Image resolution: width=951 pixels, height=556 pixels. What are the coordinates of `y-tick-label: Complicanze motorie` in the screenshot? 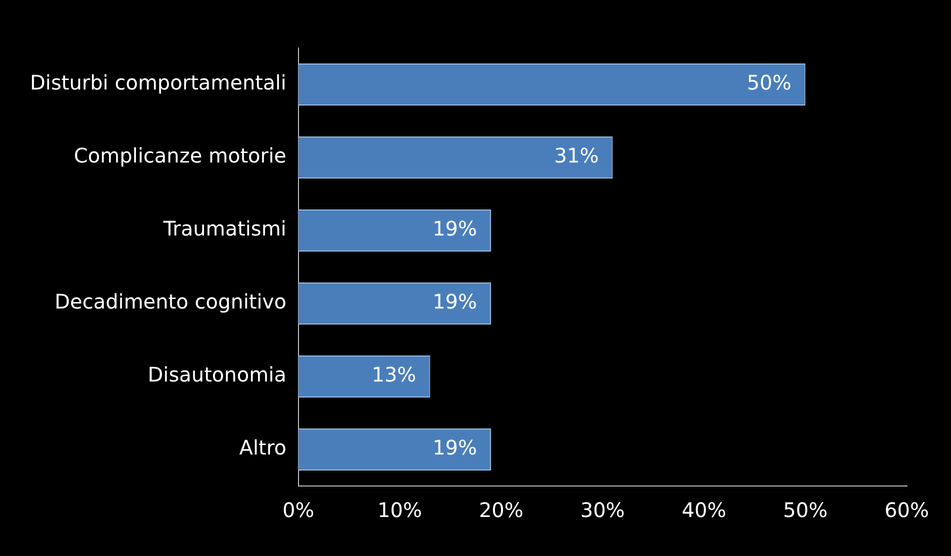 It's located at (180, 156).